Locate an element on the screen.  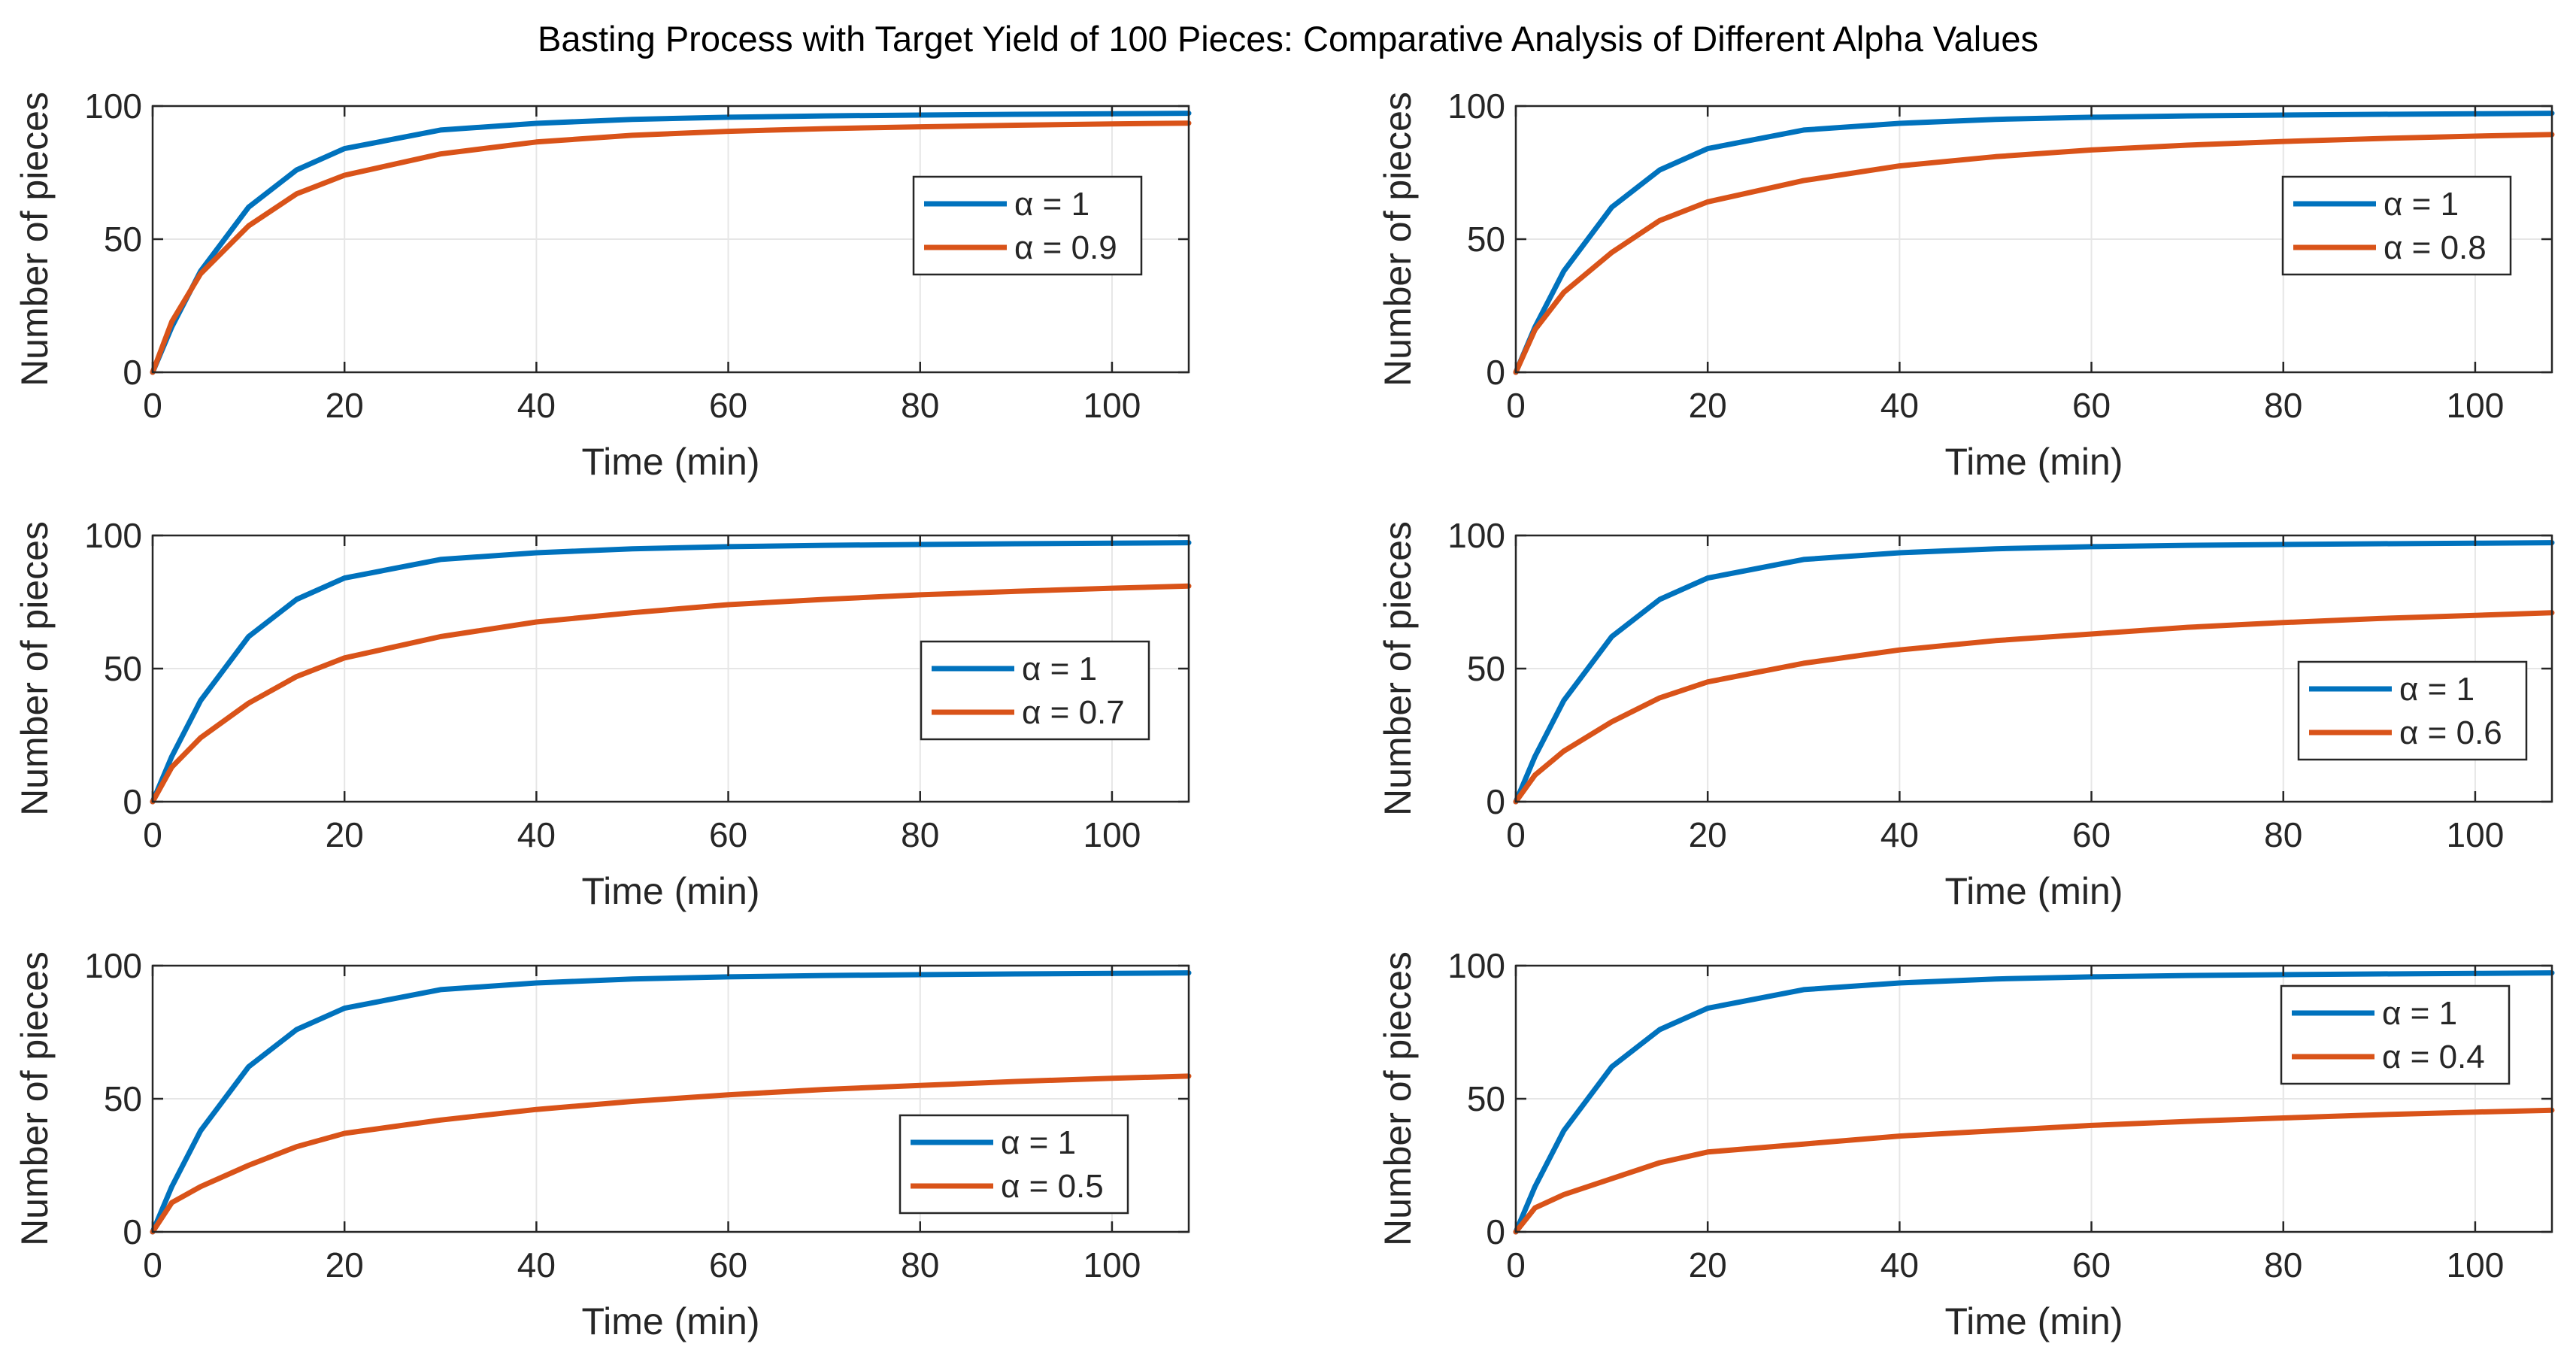
legend: α = 1 α = 0.6 is located at coordinates (2412, 710).